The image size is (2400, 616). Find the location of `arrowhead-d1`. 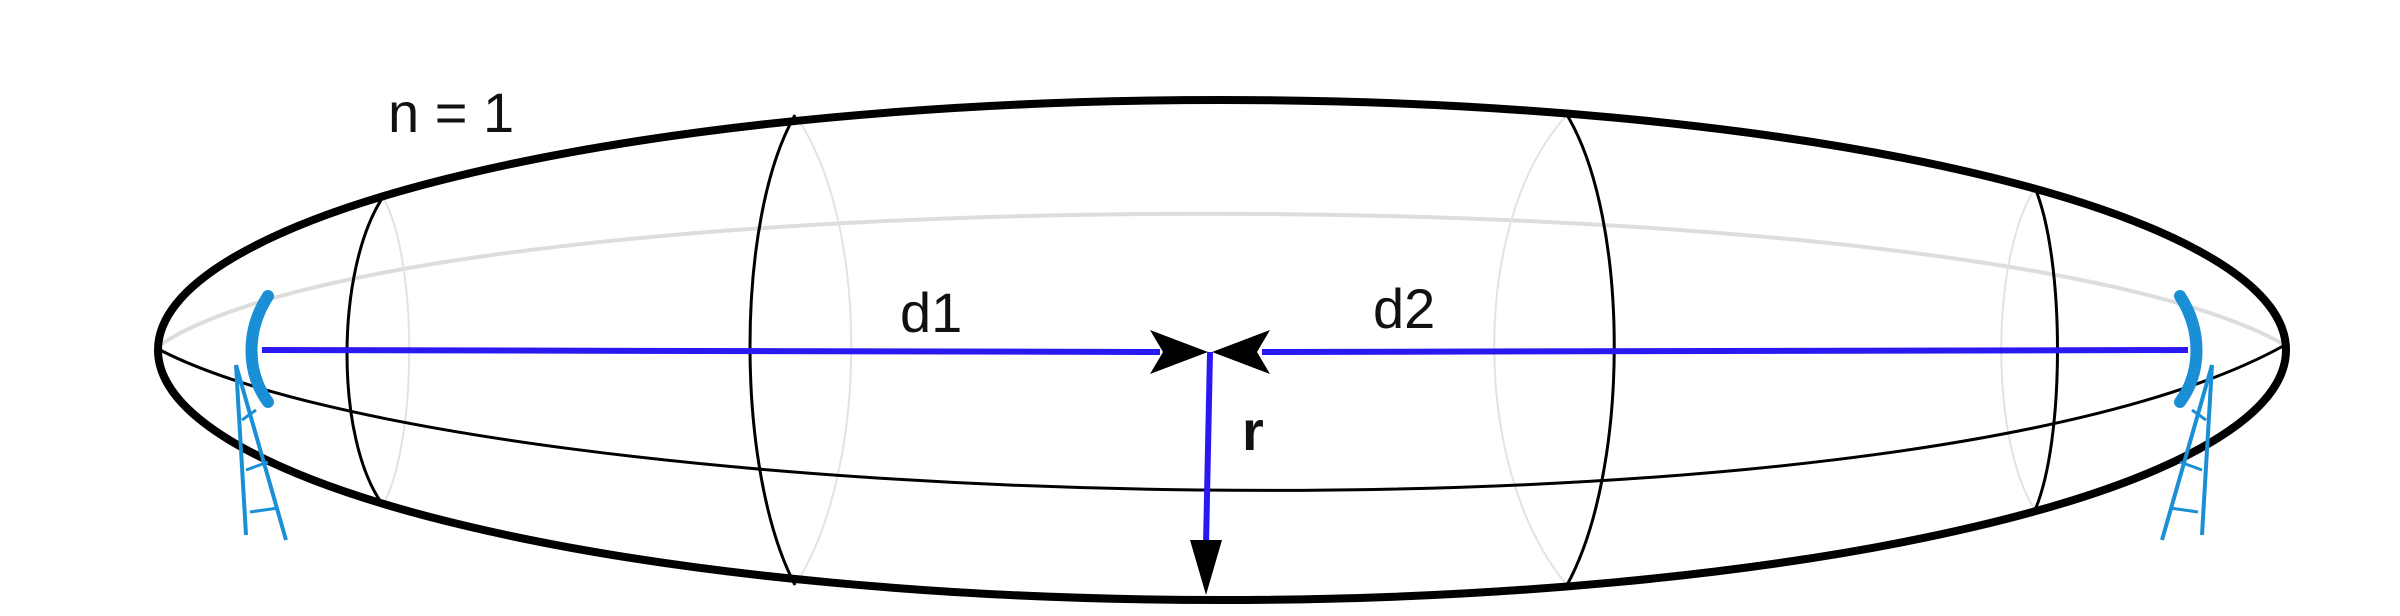

arrowhead-d1 is located at coordinates (1179, 352).